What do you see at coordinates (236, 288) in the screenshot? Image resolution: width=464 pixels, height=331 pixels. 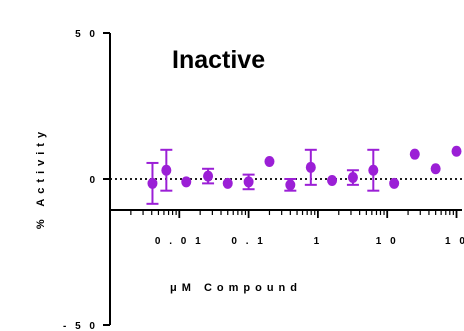 I see `x-axis-title: μM Compound` at bounding box center [236, 288].